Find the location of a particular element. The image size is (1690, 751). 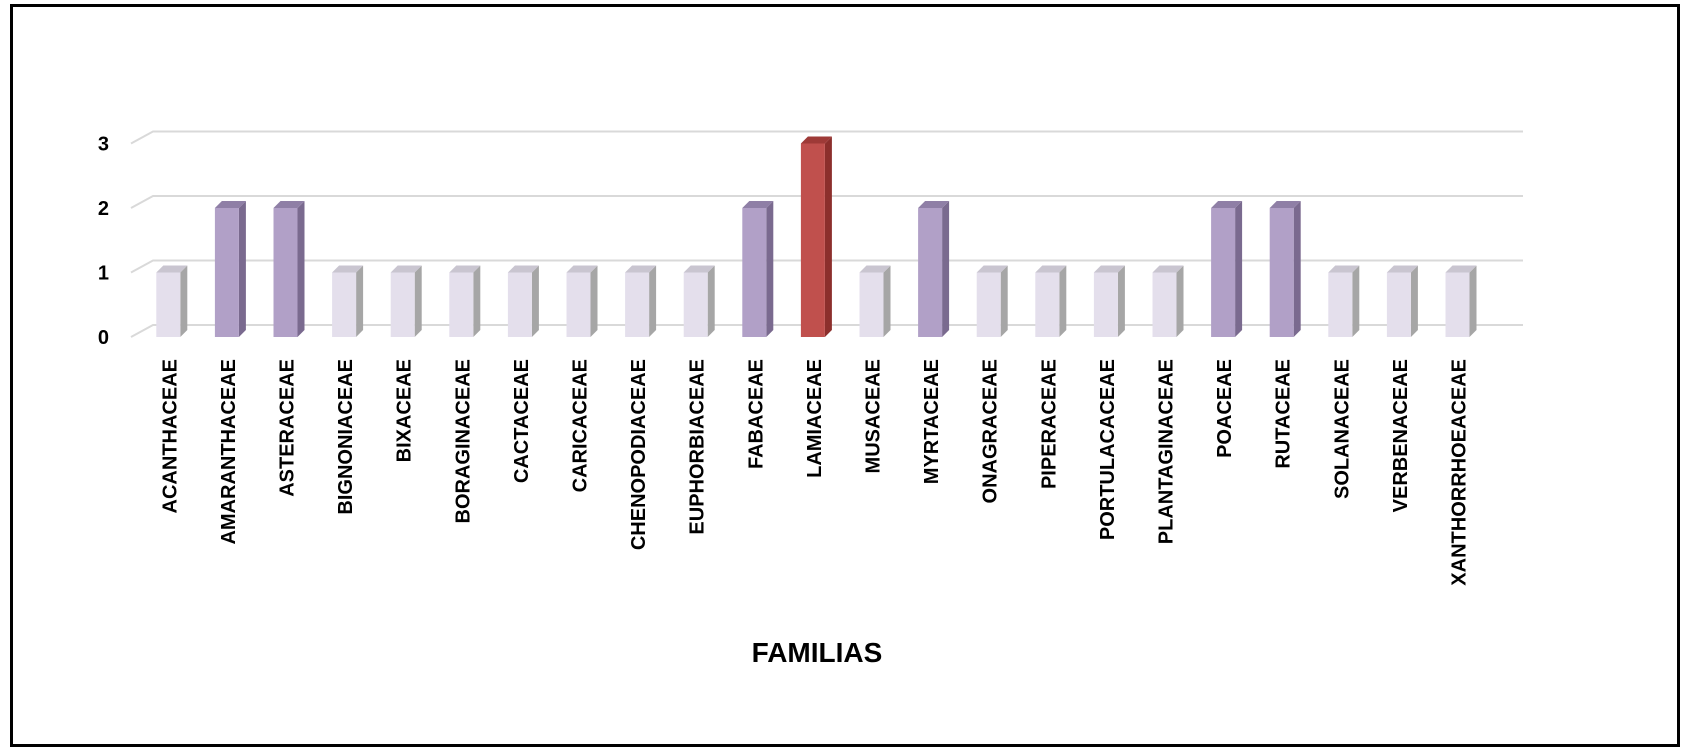

x-tick-label: MUSACEAE is located at coordinates (874, 416).